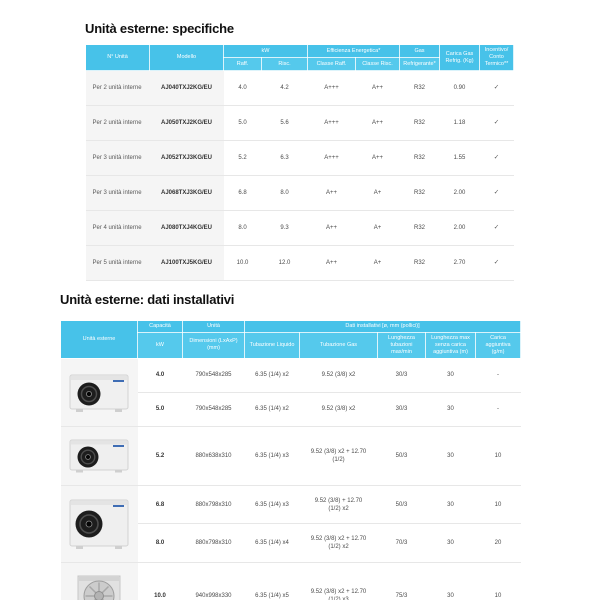 This screenshot has height=600, width=600. What do you see at coordinates (147, 299) in the screenshot?
I see `section-title-dati-installativi: Unità esterne: dati installativi` at bounding box center [147, 299].